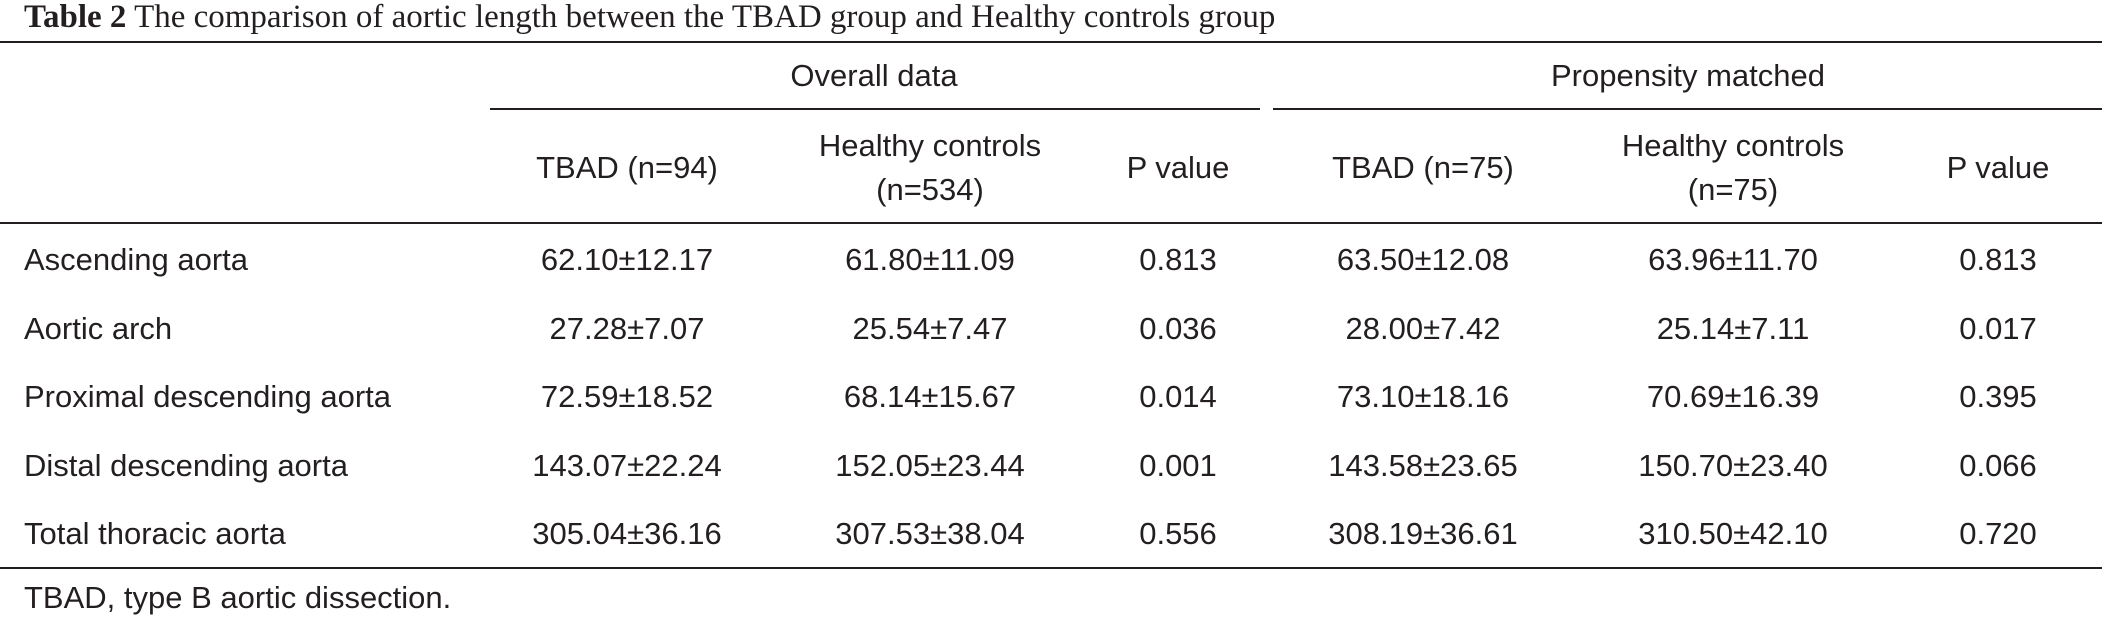  I want to click on table-cell: 62.10±12.17, so click(627, 259).